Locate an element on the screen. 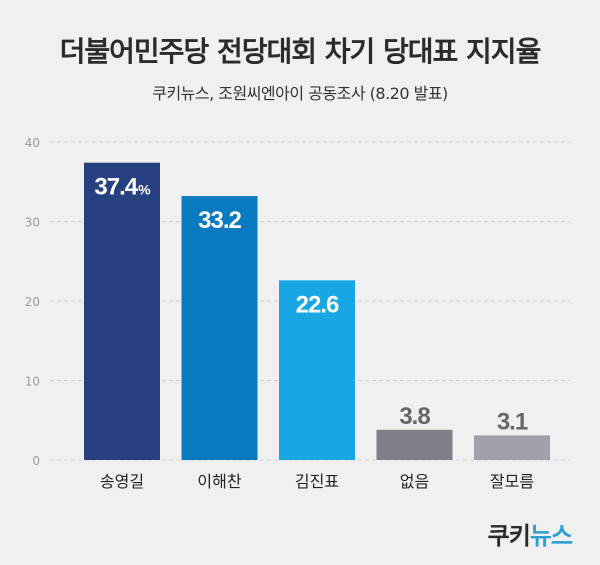  chart-subtitle: 쿠키뉴스, 조원씨엔아이 공동조사 (8.20 발표) is located at coordinates (300, 93).